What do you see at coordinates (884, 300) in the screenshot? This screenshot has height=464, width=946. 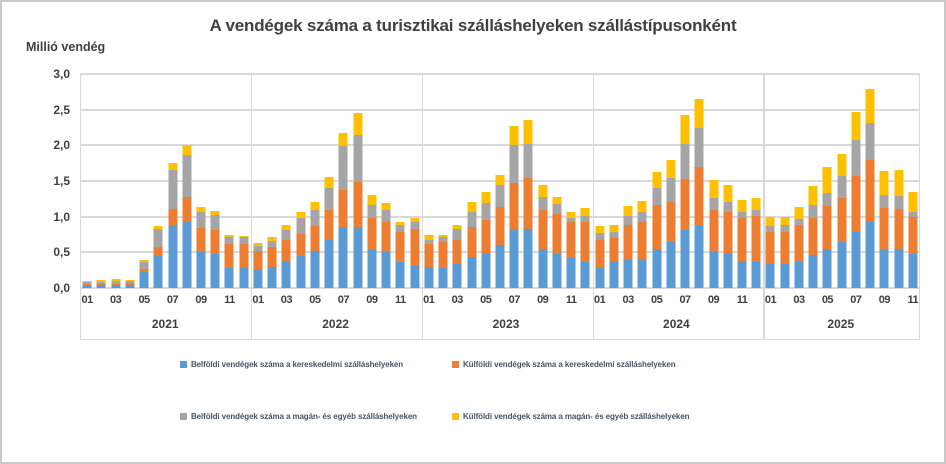 I see `month-tick-label: 09` at bounding box center [884, 300].